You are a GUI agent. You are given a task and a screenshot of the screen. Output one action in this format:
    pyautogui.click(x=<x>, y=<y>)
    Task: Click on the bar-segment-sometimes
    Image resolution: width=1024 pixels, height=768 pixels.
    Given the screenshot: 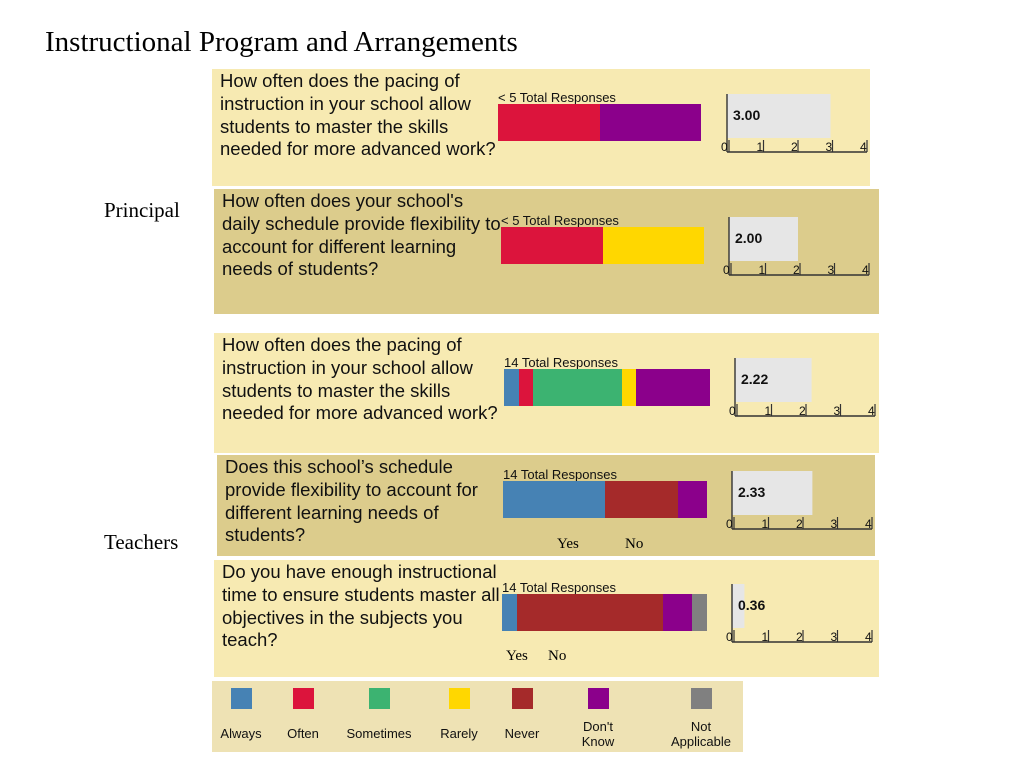 What is the action you would take?
    pyautogui.click(x=577, y=387)
    